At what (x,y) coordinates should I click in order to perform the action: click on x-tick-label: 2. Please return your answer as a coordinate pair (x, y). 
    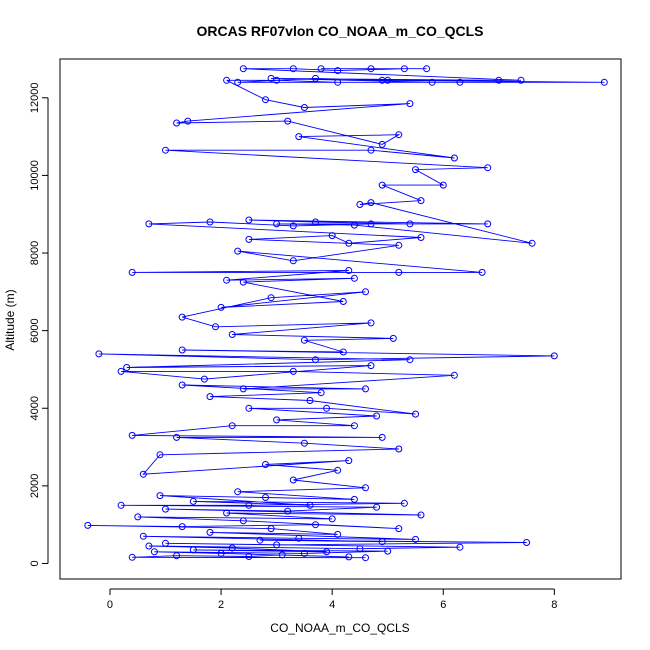
    Looking at the image, I should click on (221, 605).